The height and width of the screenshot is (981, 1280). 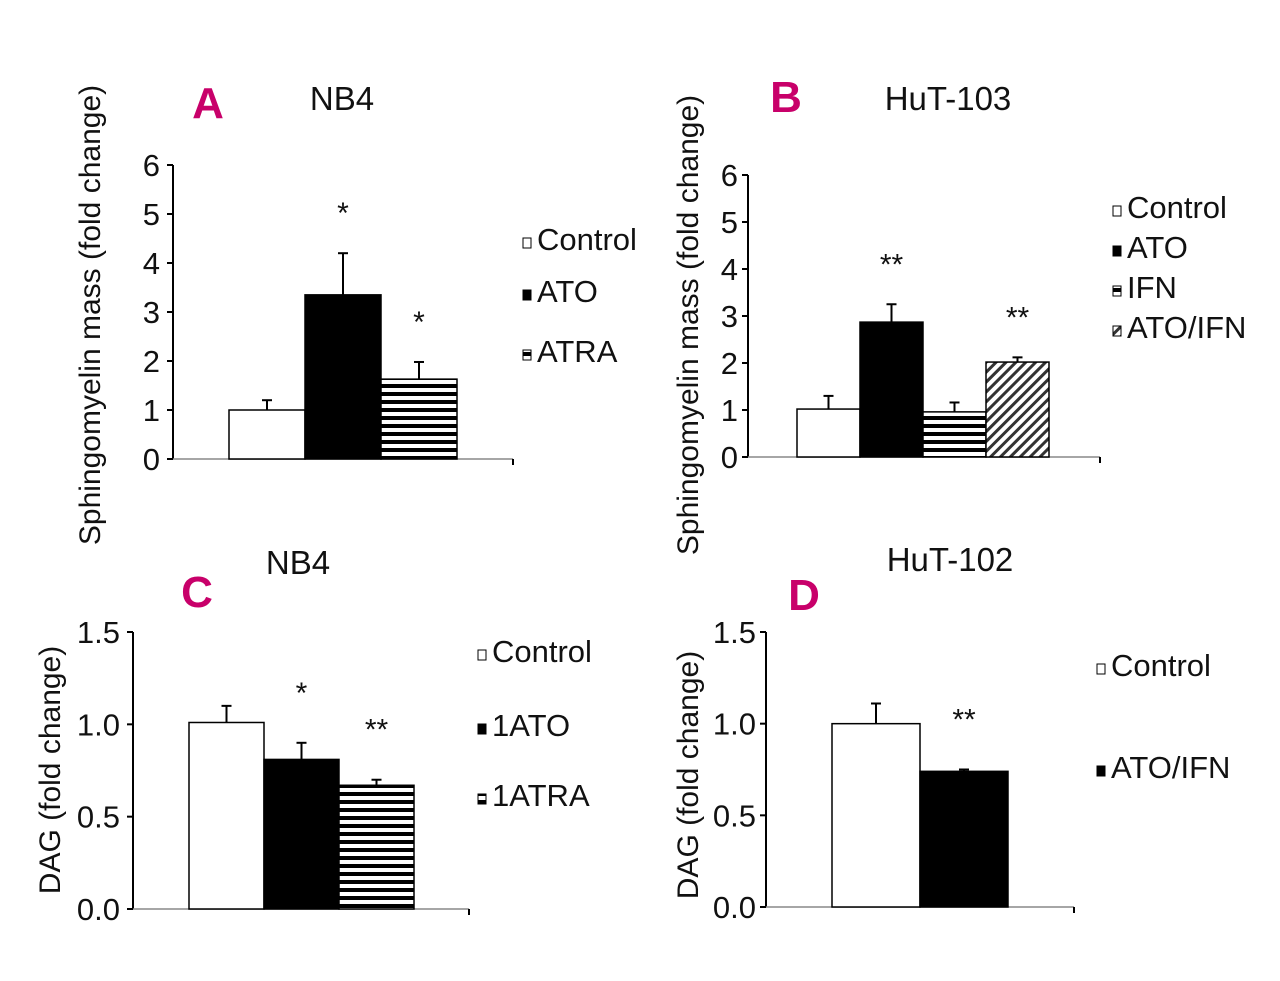 I want to click on legend-label: 1ATRA, so click(x=541, y=795).